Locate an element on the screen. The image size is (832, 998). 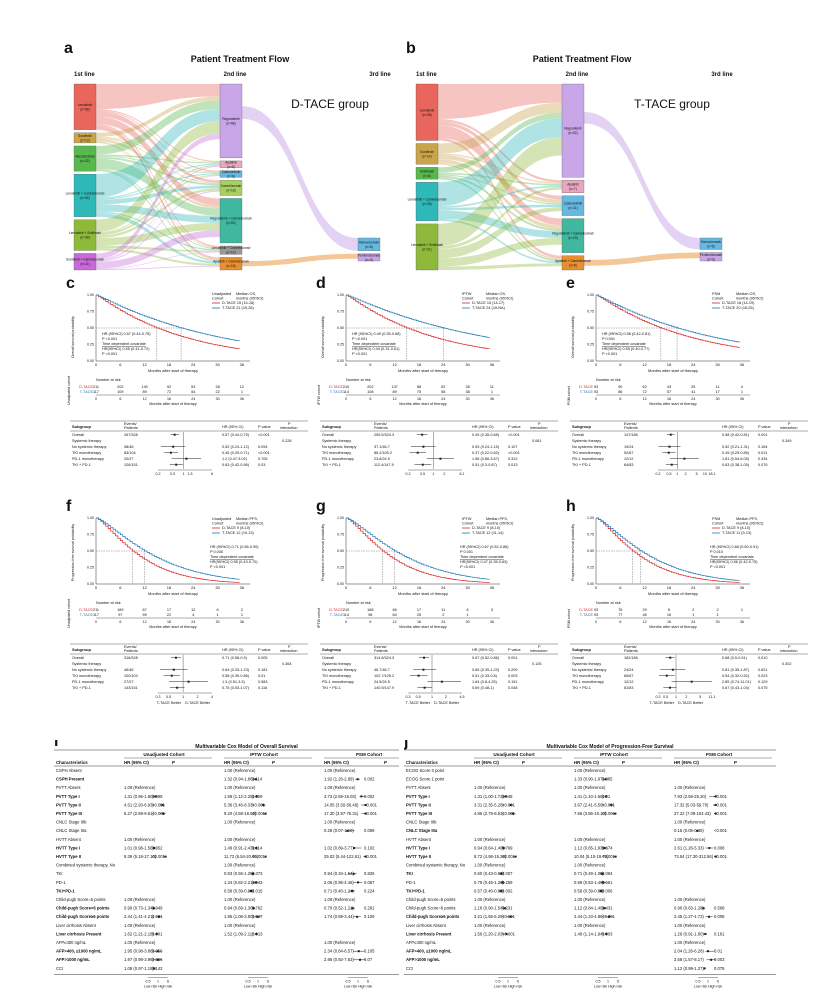
table-cell: 3.58 (1.57-8.17) is located at coordinates (689, 959).